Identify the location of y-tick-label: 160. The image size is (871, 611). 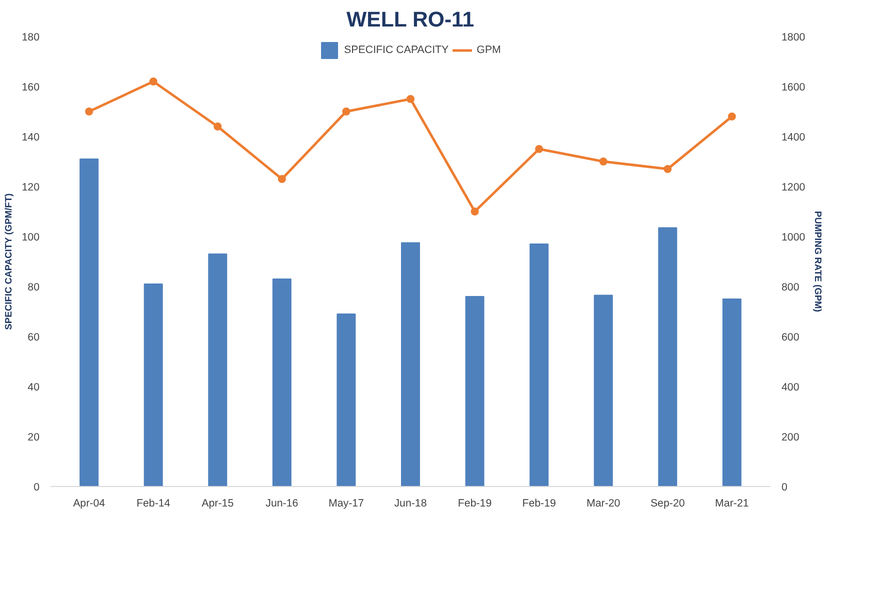
(31, 88).